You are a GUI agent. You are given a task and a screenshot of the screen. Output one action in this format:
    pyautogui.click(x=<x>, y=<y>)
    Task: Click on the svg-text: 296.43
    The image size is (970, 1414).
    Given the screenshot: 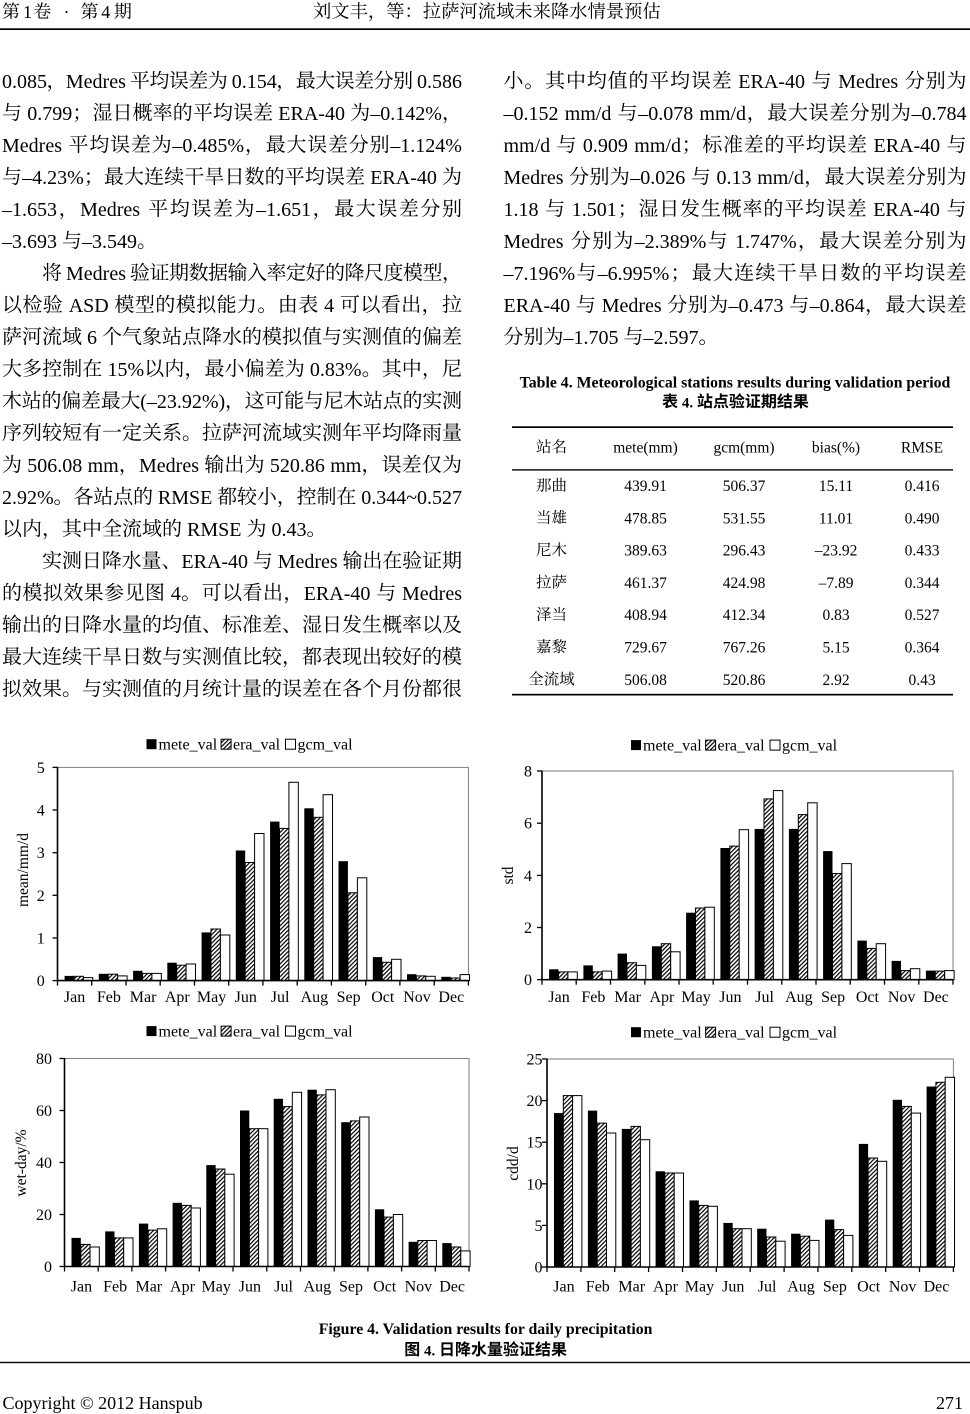 What is the action you would take?
    pyautogui.click(x=744, y=551)
    